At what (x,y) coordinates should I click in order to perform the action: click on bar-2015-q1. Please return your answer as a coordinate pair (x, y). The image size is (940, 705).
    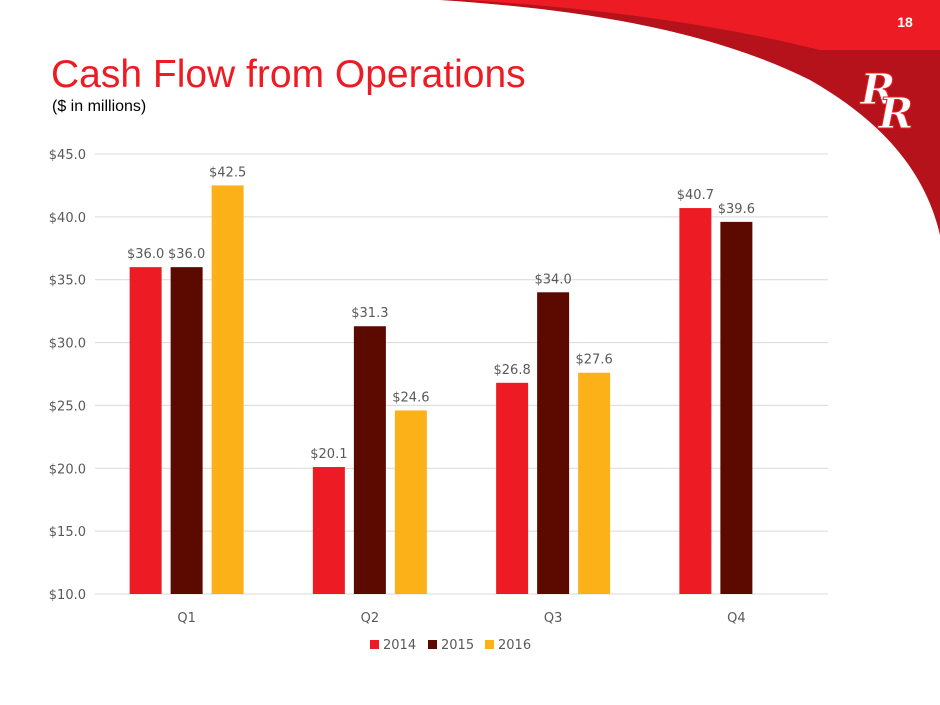
    Looking at the image, I should click on (186, 430).